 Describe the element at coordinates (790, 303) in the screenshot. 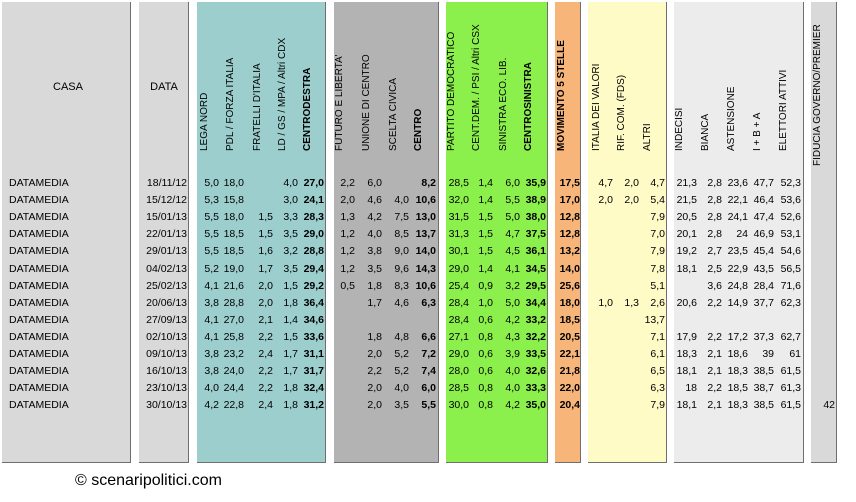

I see `cell-elettori: 62,3` at that location.